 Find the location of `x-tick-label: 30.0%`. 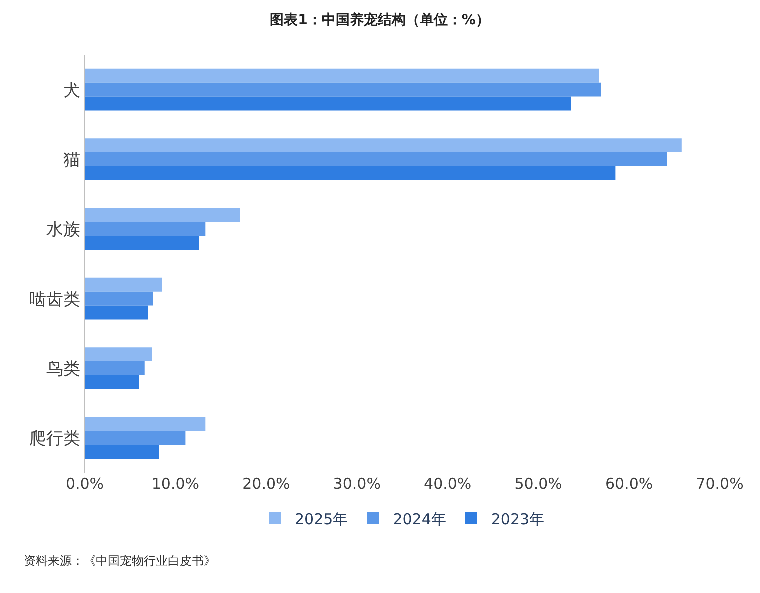

x-tick-label: 30.0% is located at coordinates (357, 484).